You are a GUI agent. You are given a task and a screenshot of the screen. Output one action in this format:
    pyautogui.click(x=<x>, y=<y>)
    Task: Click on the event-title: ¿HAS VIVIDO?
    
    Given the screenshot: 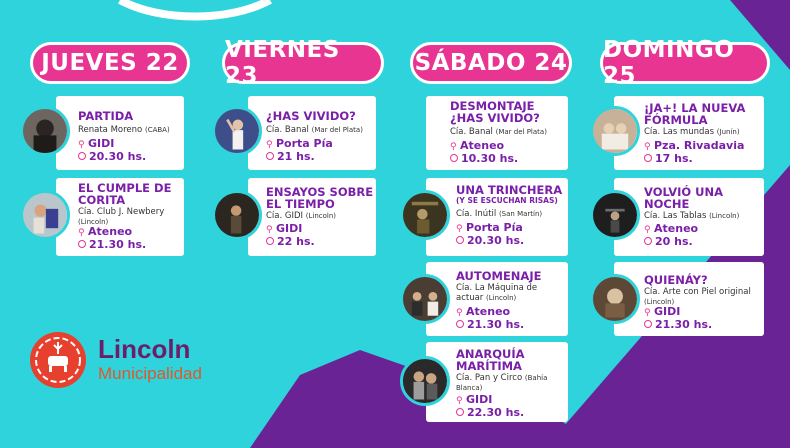 What is the action you would take?
    pyautogui.click(x=311, y=116)
    